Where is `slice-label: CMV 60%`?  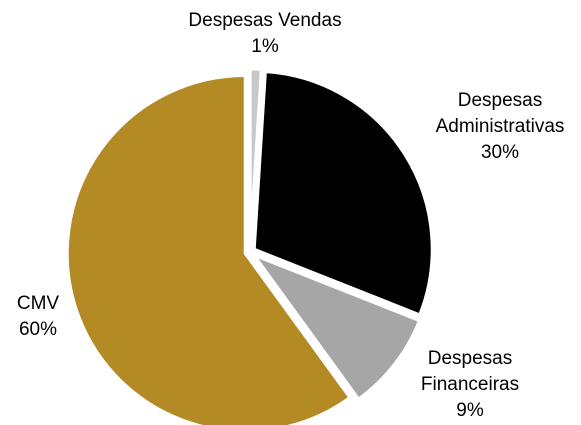
slice-label: CMV 60% is located at coordinates (38, 317).